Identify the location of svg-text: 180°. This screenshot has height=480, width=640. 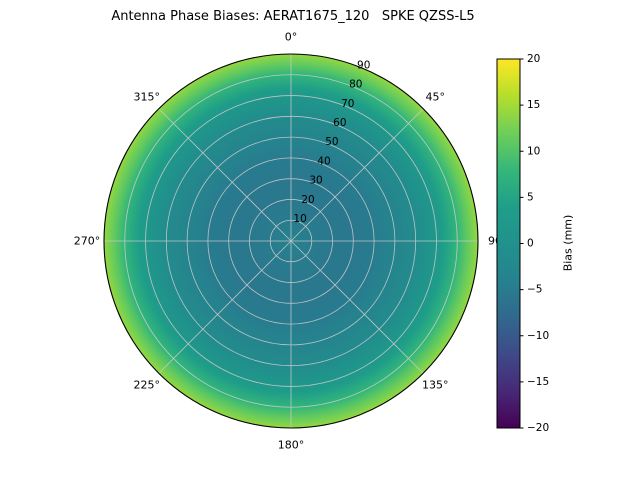
(291, 445).